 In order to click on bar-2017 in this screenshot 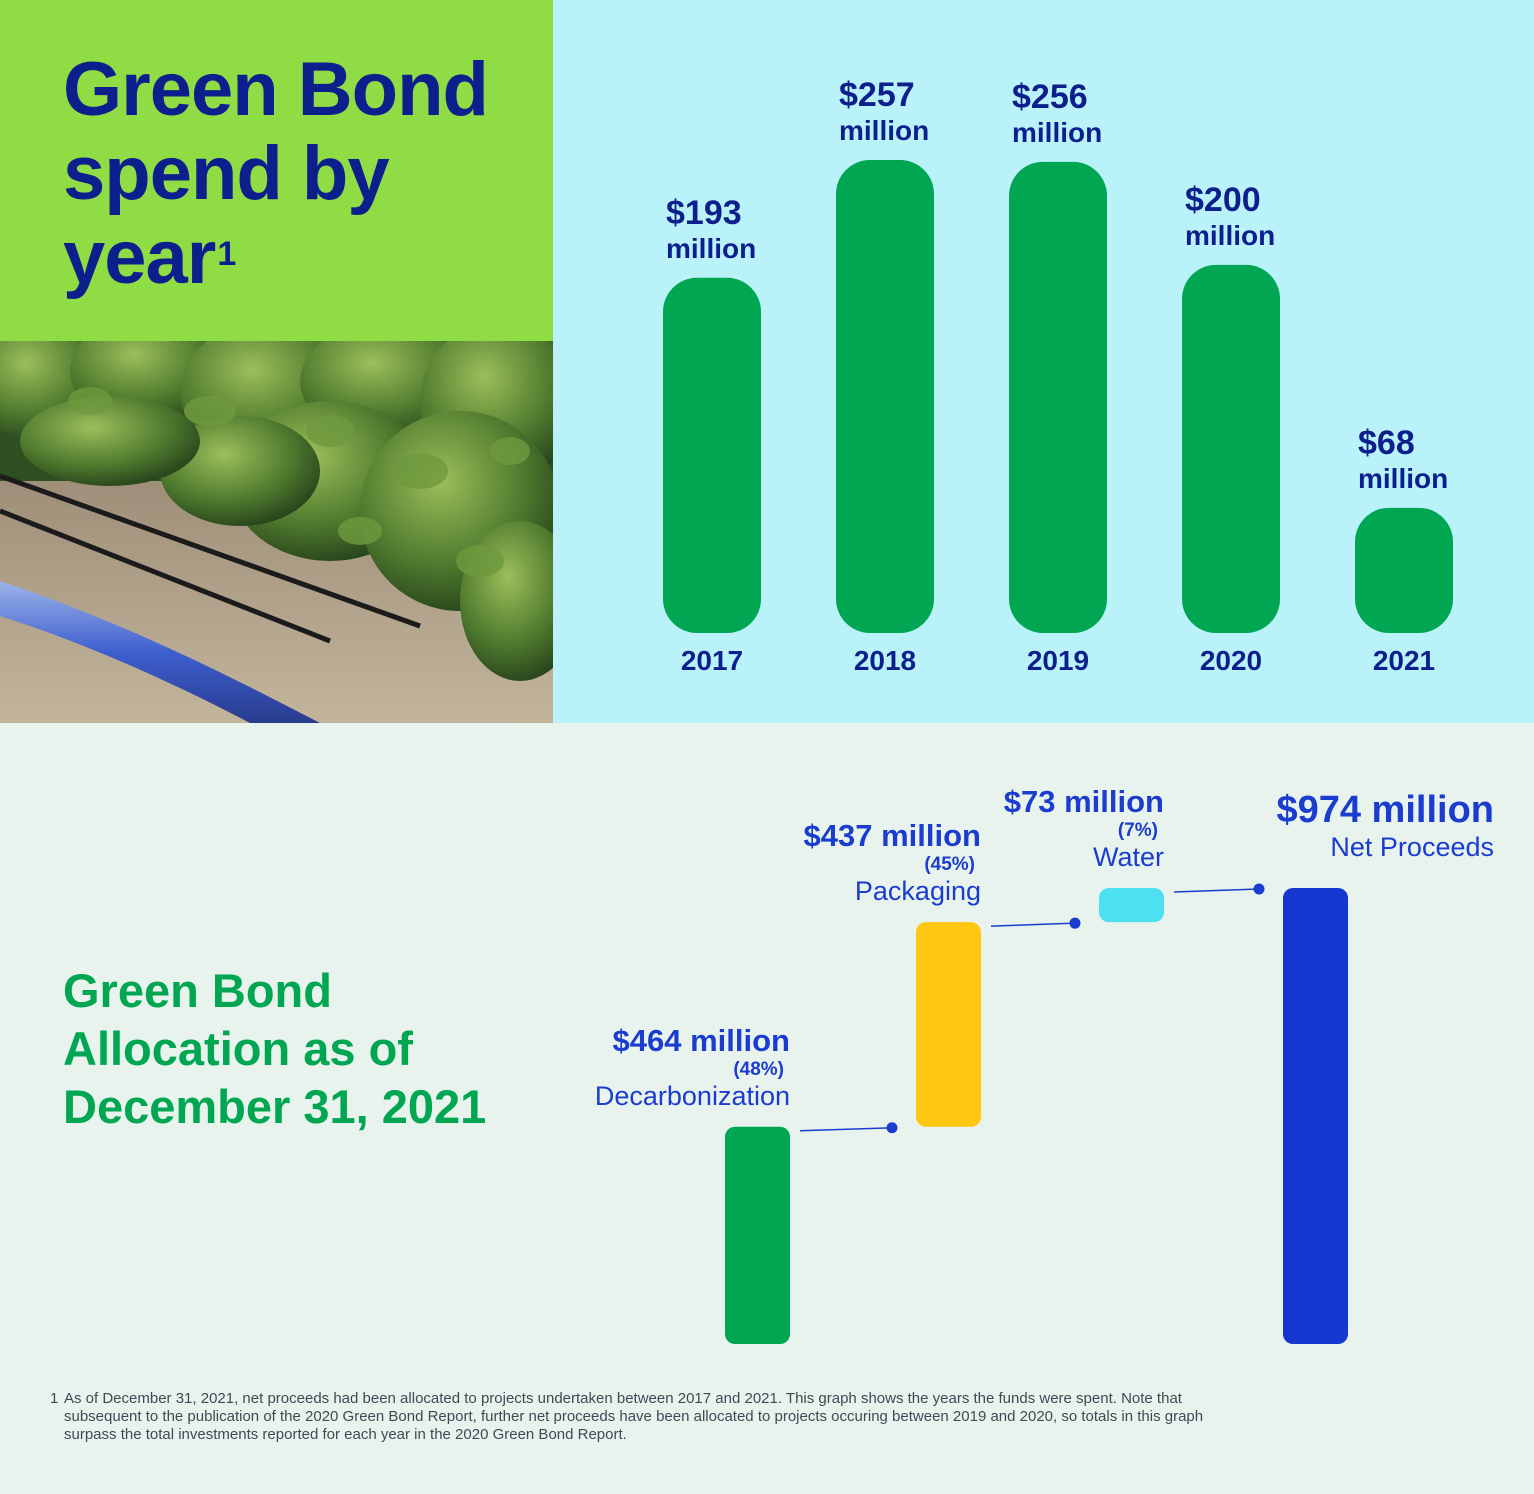, I will do `click(712, 455)`.